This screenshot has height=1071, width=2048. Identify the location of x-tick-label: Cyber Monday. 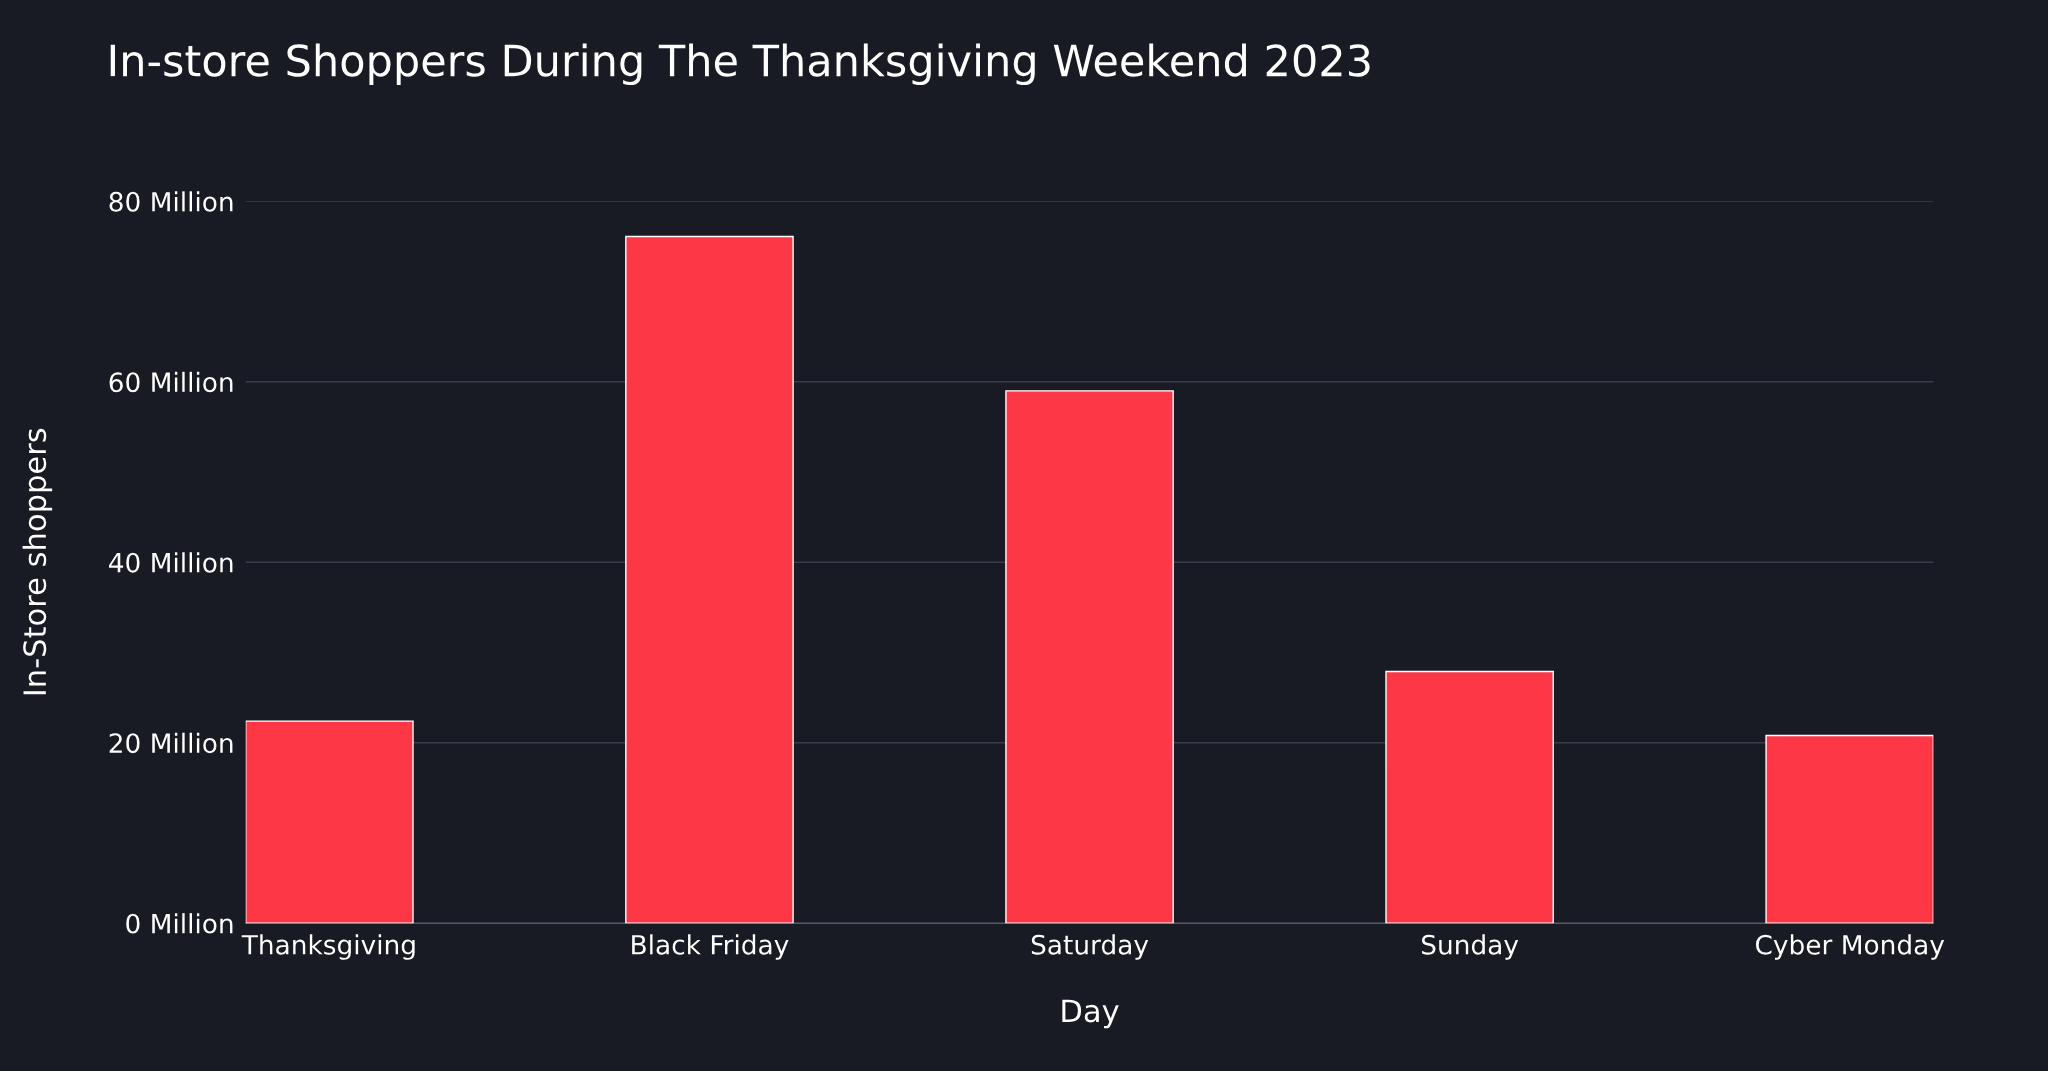
(1850, 947).